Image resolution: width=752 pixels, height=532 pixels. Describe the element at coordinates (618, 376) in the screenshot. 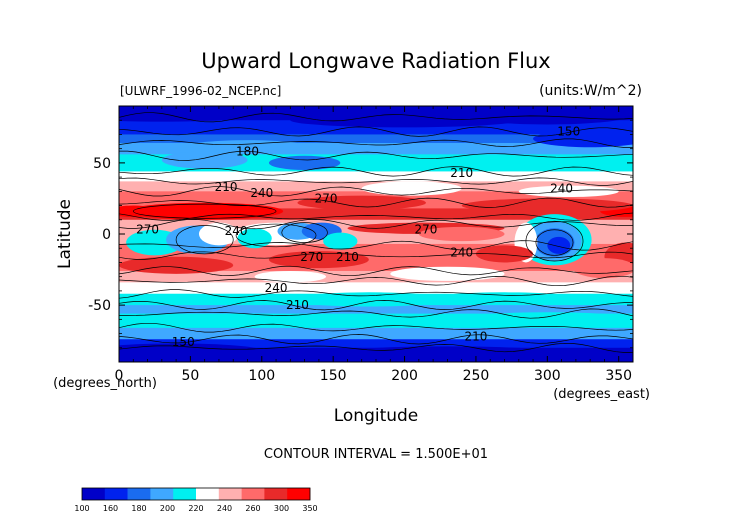

I see `x-tick-label: 350` at that location.